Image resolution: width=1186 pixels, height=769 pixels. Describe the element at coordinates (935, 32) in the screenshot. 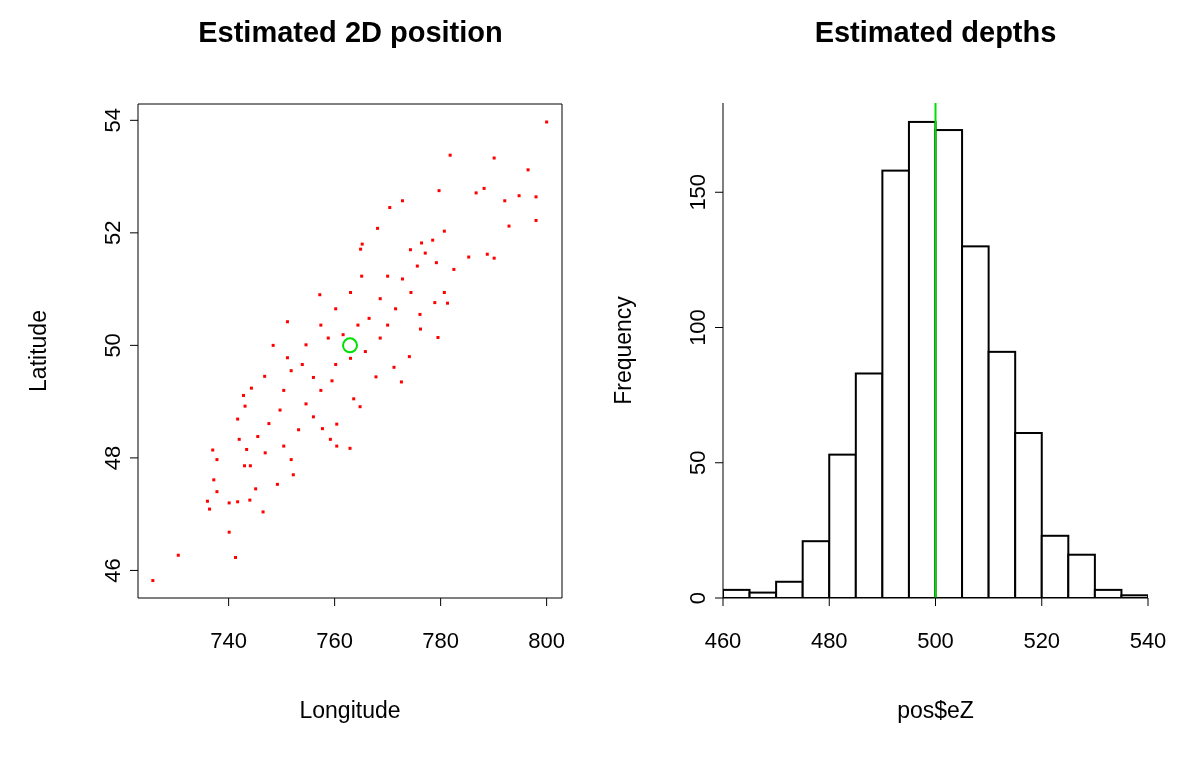

I see `chart-title: Estimated depths` at that location.